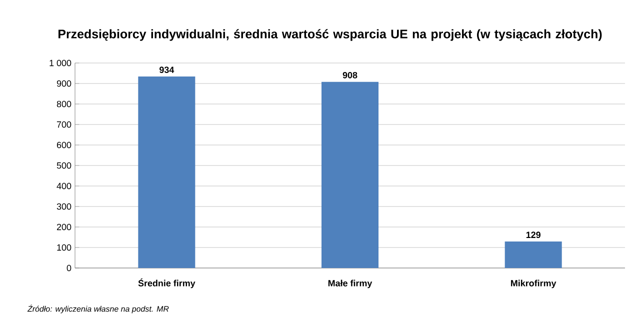 This screenshot has height=331, width=637. What do you see at coordinates (64, 145) in the screenshot?
I see `y-tick-label: 600` at bounding box center [64, 145].